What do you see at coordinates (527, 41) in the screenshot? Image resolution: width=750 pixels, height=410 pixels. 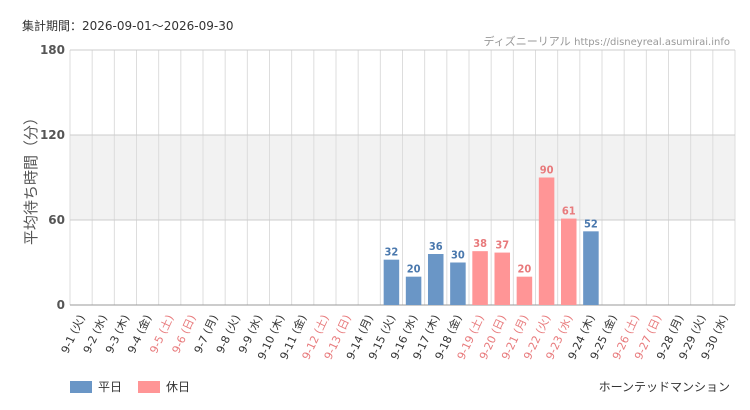 I see `source-name: ディズニーリアル` at bounding box center [527, 41].